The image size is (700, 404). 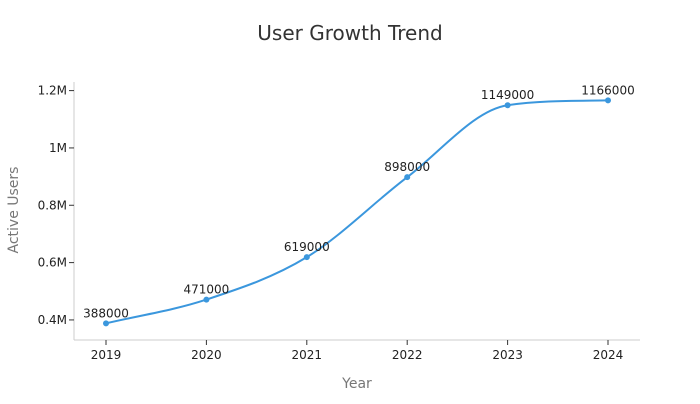 I want to click on data-label: 898000, so click(x=407, y=167).